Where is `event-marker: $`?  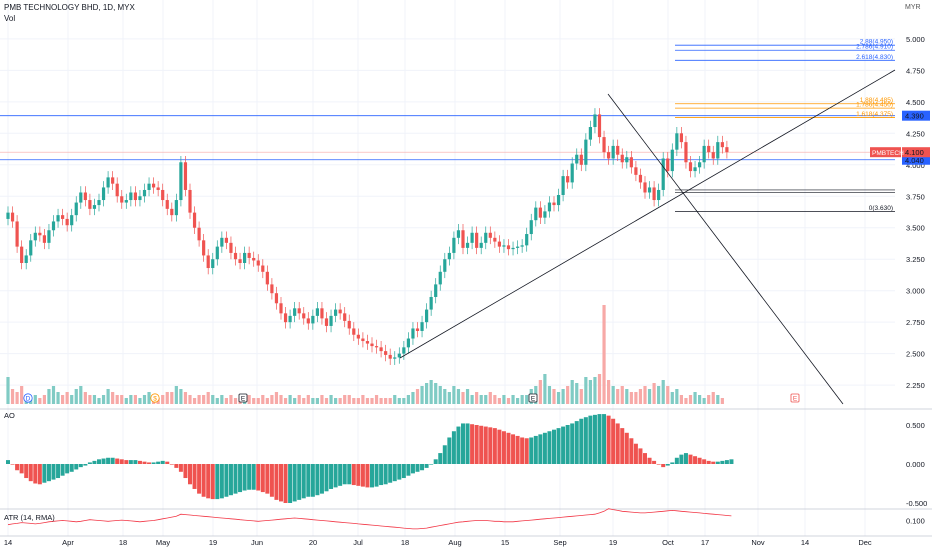
event-marker: $ is located at coordinates (155, 398).